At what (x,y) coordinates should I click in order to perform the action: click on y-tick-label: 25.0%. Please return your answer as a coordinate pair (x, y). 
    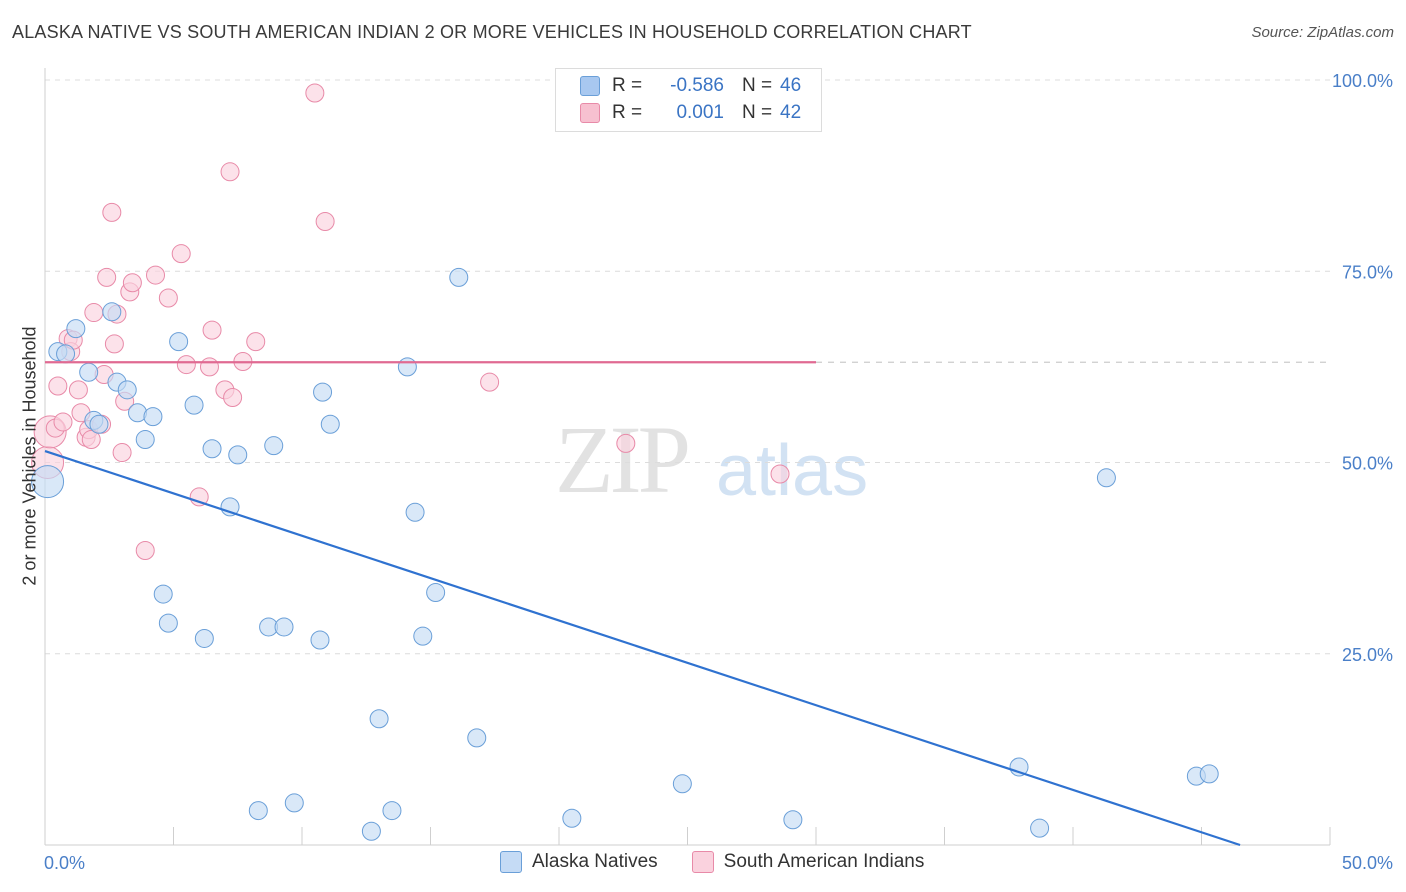
    Looking at the image, I should click on (1367, 655).